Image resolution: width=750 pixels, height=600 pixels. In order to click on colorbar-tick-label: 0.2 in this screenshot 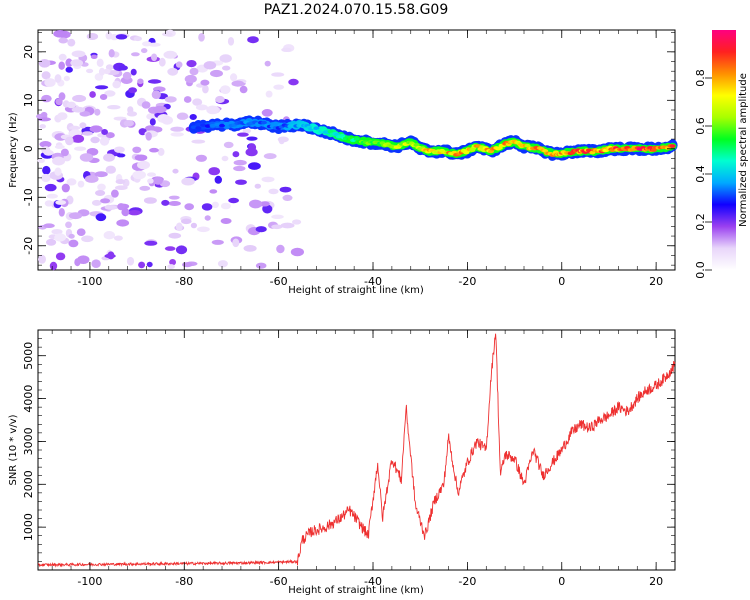, I will do `click(700, 222)`.